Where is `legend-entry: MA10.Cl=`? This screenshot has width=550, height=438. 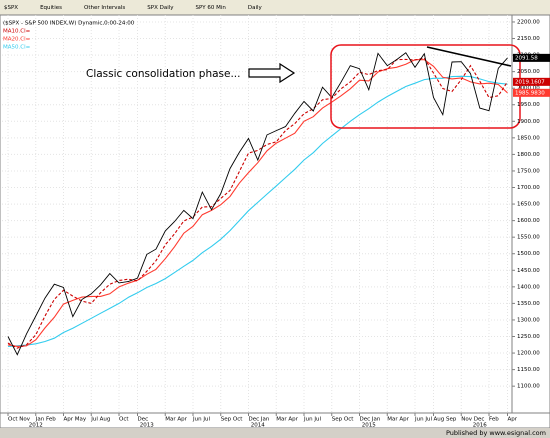 legend-entry: MA10.Cl= is located at coordinates (17, 32).